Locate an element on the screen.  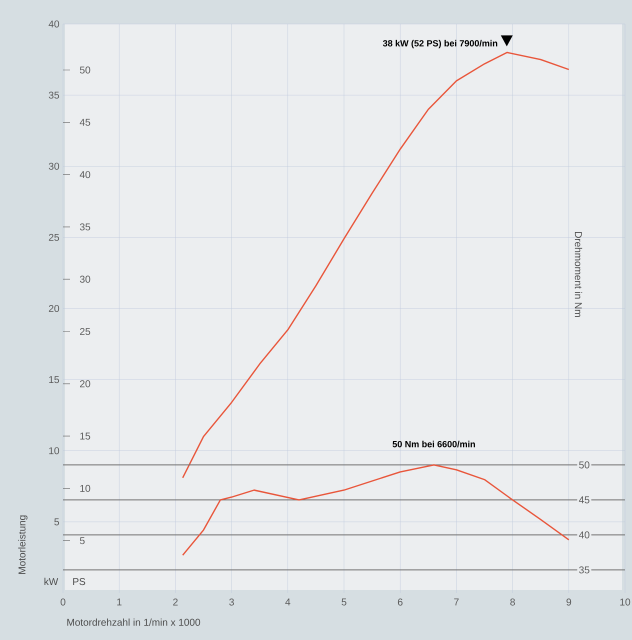
y-tick-label: 30 is located at coordinates (54, 166).